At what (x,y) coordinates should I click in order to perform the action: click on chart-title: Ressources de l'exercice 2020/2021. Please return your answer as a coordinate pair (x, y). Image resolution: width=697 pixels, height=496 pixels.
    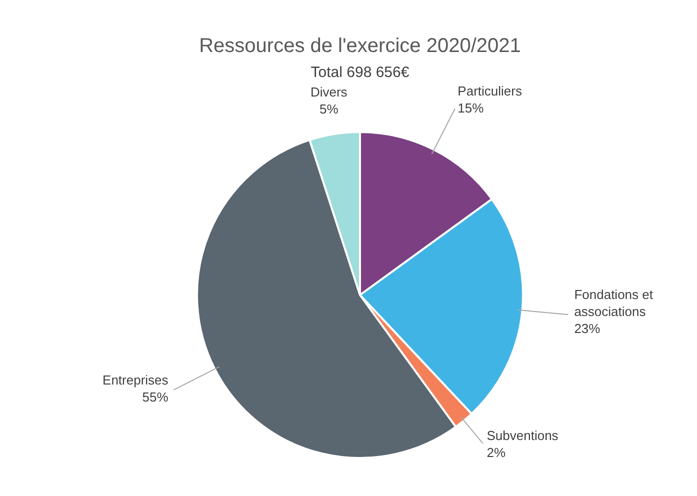
    Looking at the image, I should click on (360, 46).